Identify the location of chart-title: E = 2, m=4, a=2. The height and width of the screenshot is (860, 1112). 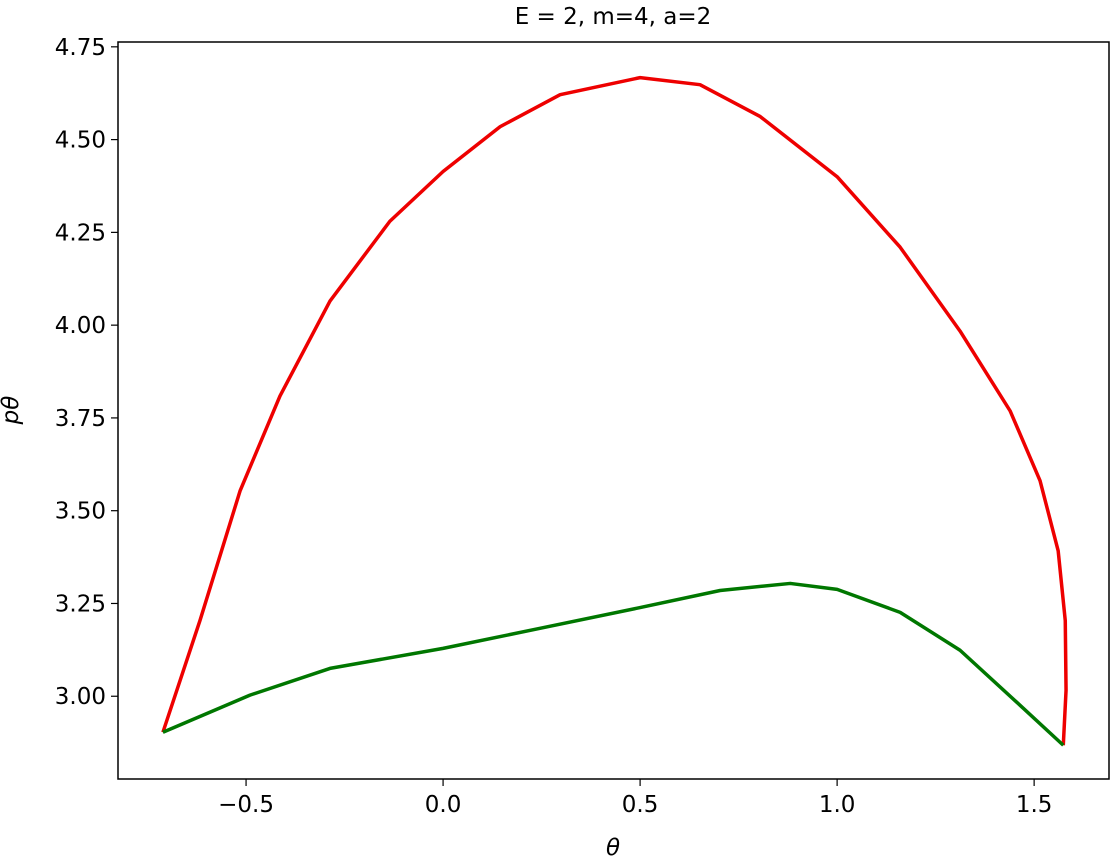
(613, 17).